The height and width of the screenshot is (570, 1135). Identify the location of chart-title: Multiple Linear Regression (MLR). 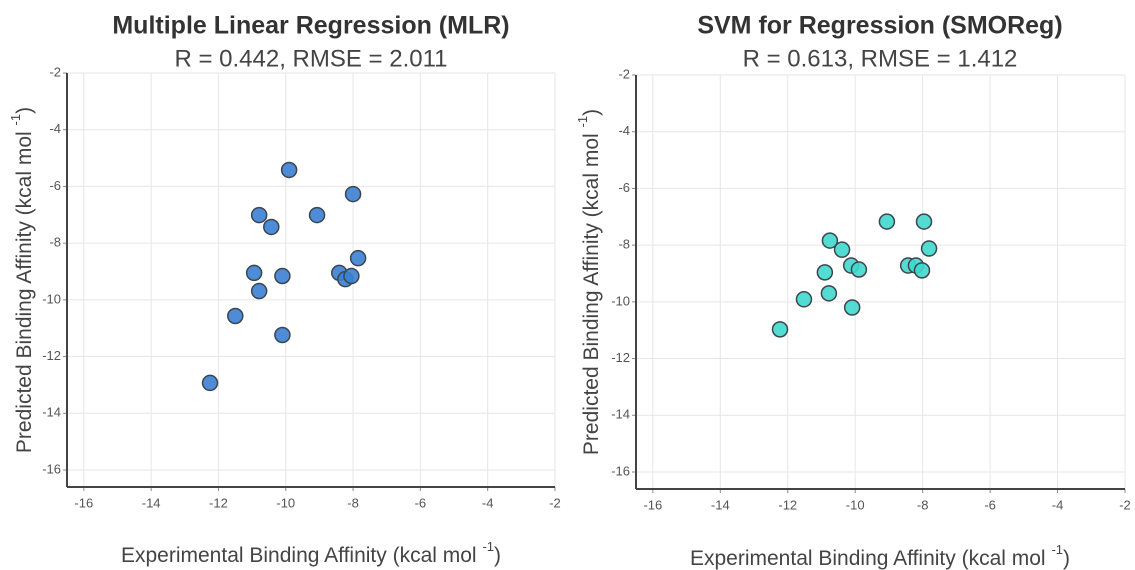
(310, 26).